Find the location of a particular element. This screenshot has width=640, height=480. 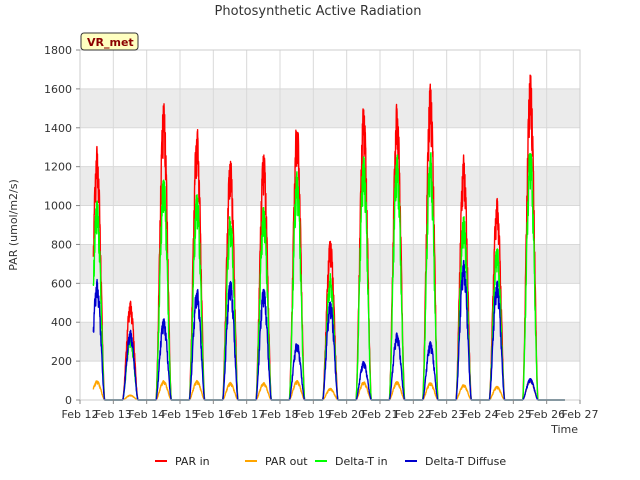

y-tick-label: 0 is located at coordinates (68, 400).